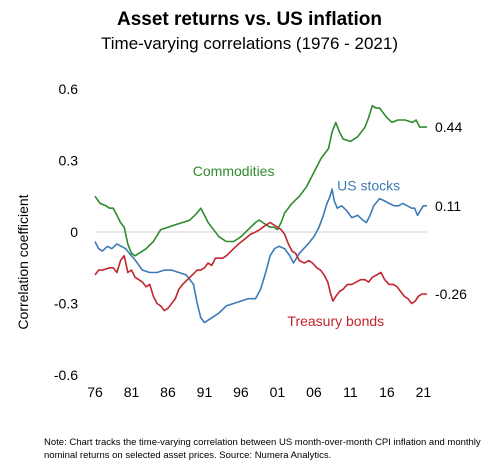 The height and width of the screenshot is (476, 499). What do you see at coordinates (69, 89) in the screenshot?
I see `y-tick-label: 0.6` at bounding box center [69, 89].